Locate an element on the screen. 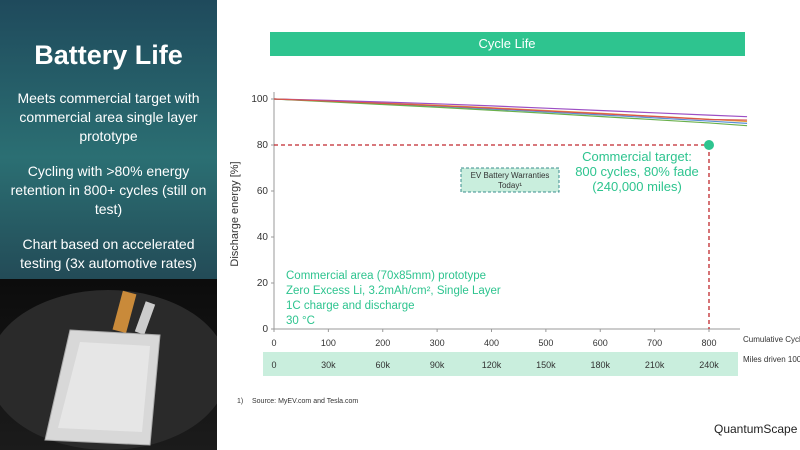 The image size is (800, 450). warranty-label: Today¹ is located at coordinates (510, 185).